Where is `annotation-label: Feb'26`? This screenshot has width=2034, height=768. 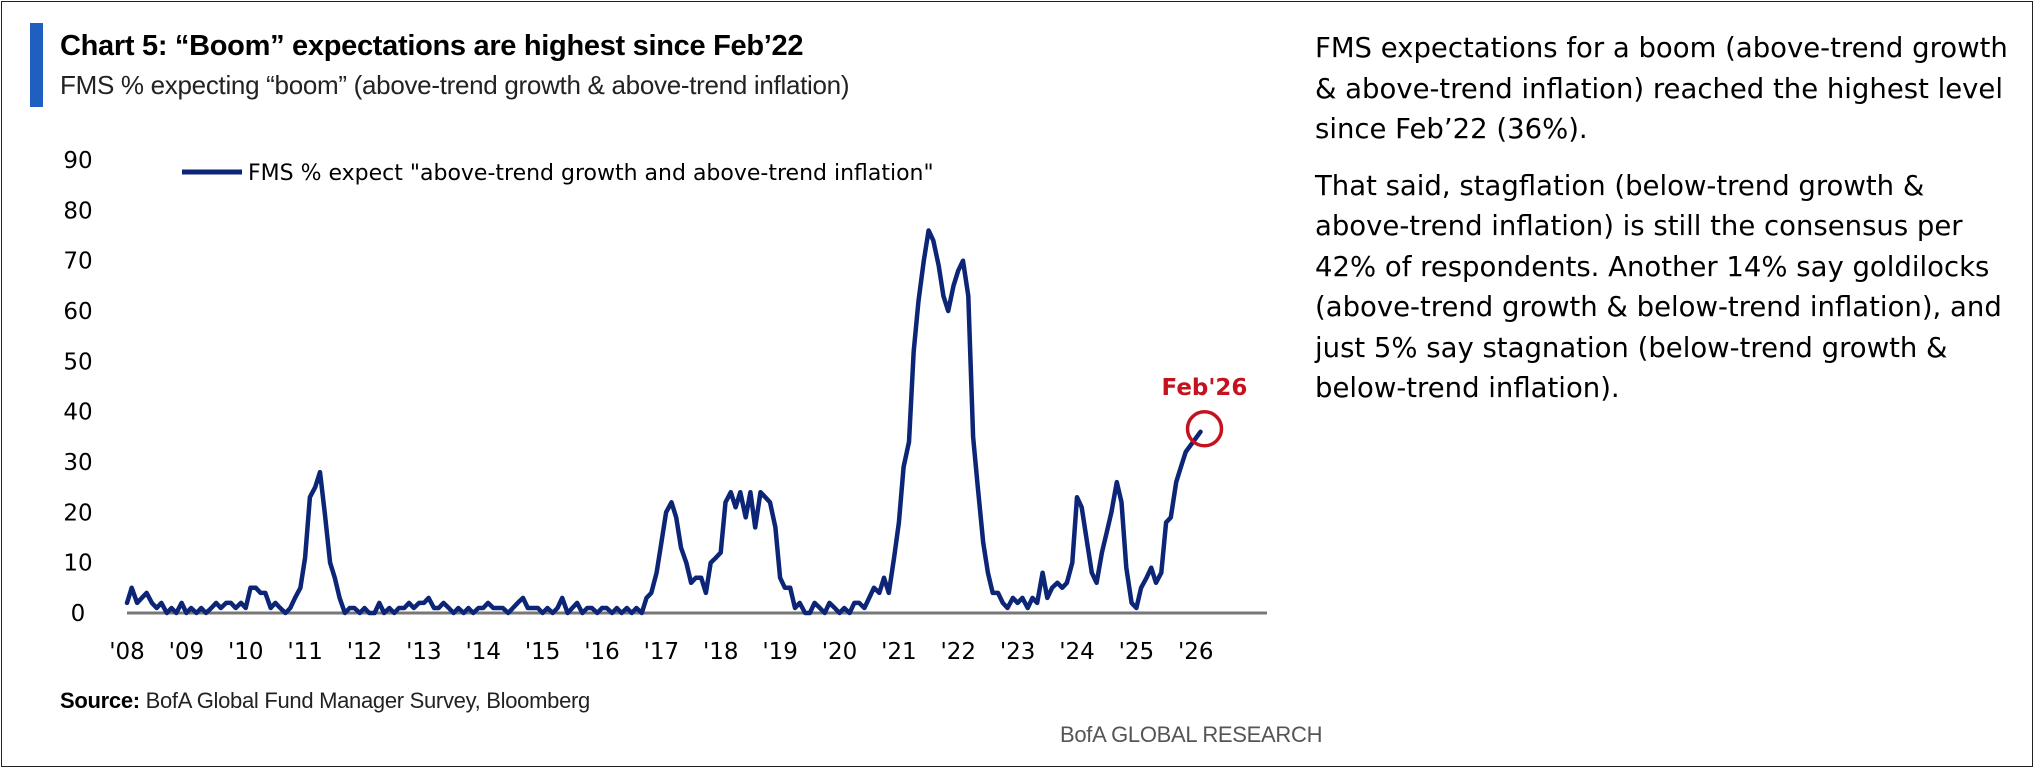 annotation-label: Feb'26 is located at coordinates (1205, 388).